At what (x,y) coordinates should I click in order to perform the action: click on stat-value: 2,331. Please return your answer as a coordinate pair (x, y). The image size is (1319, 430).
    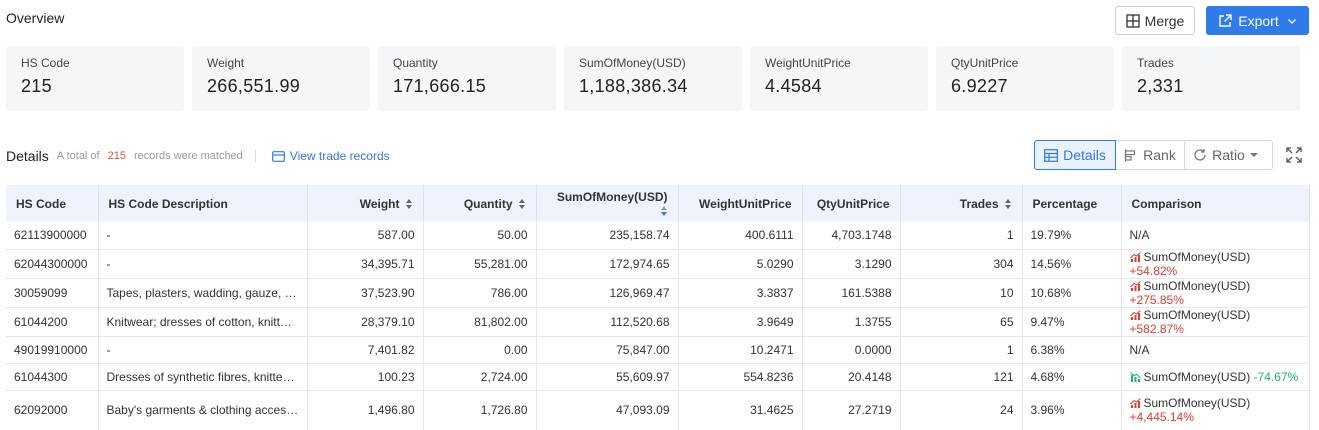
    Looking at the image, I should click on (1160, 86).